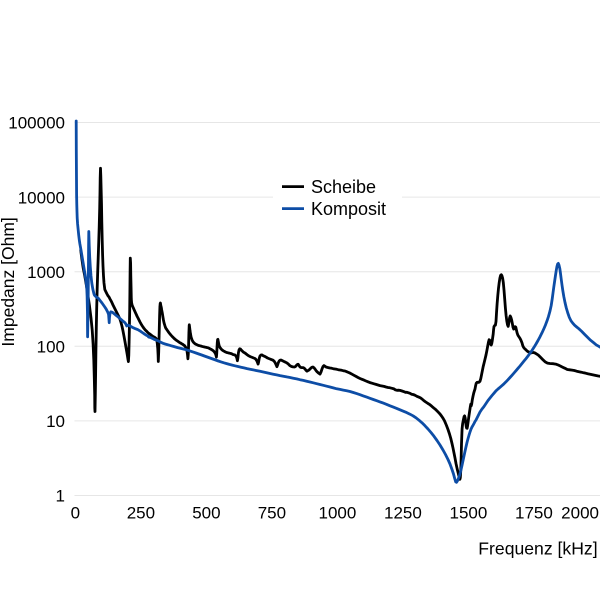  Describe the element at coordinates (403, 513) in the screenshot. I see `svg-text: 1250` at that location.